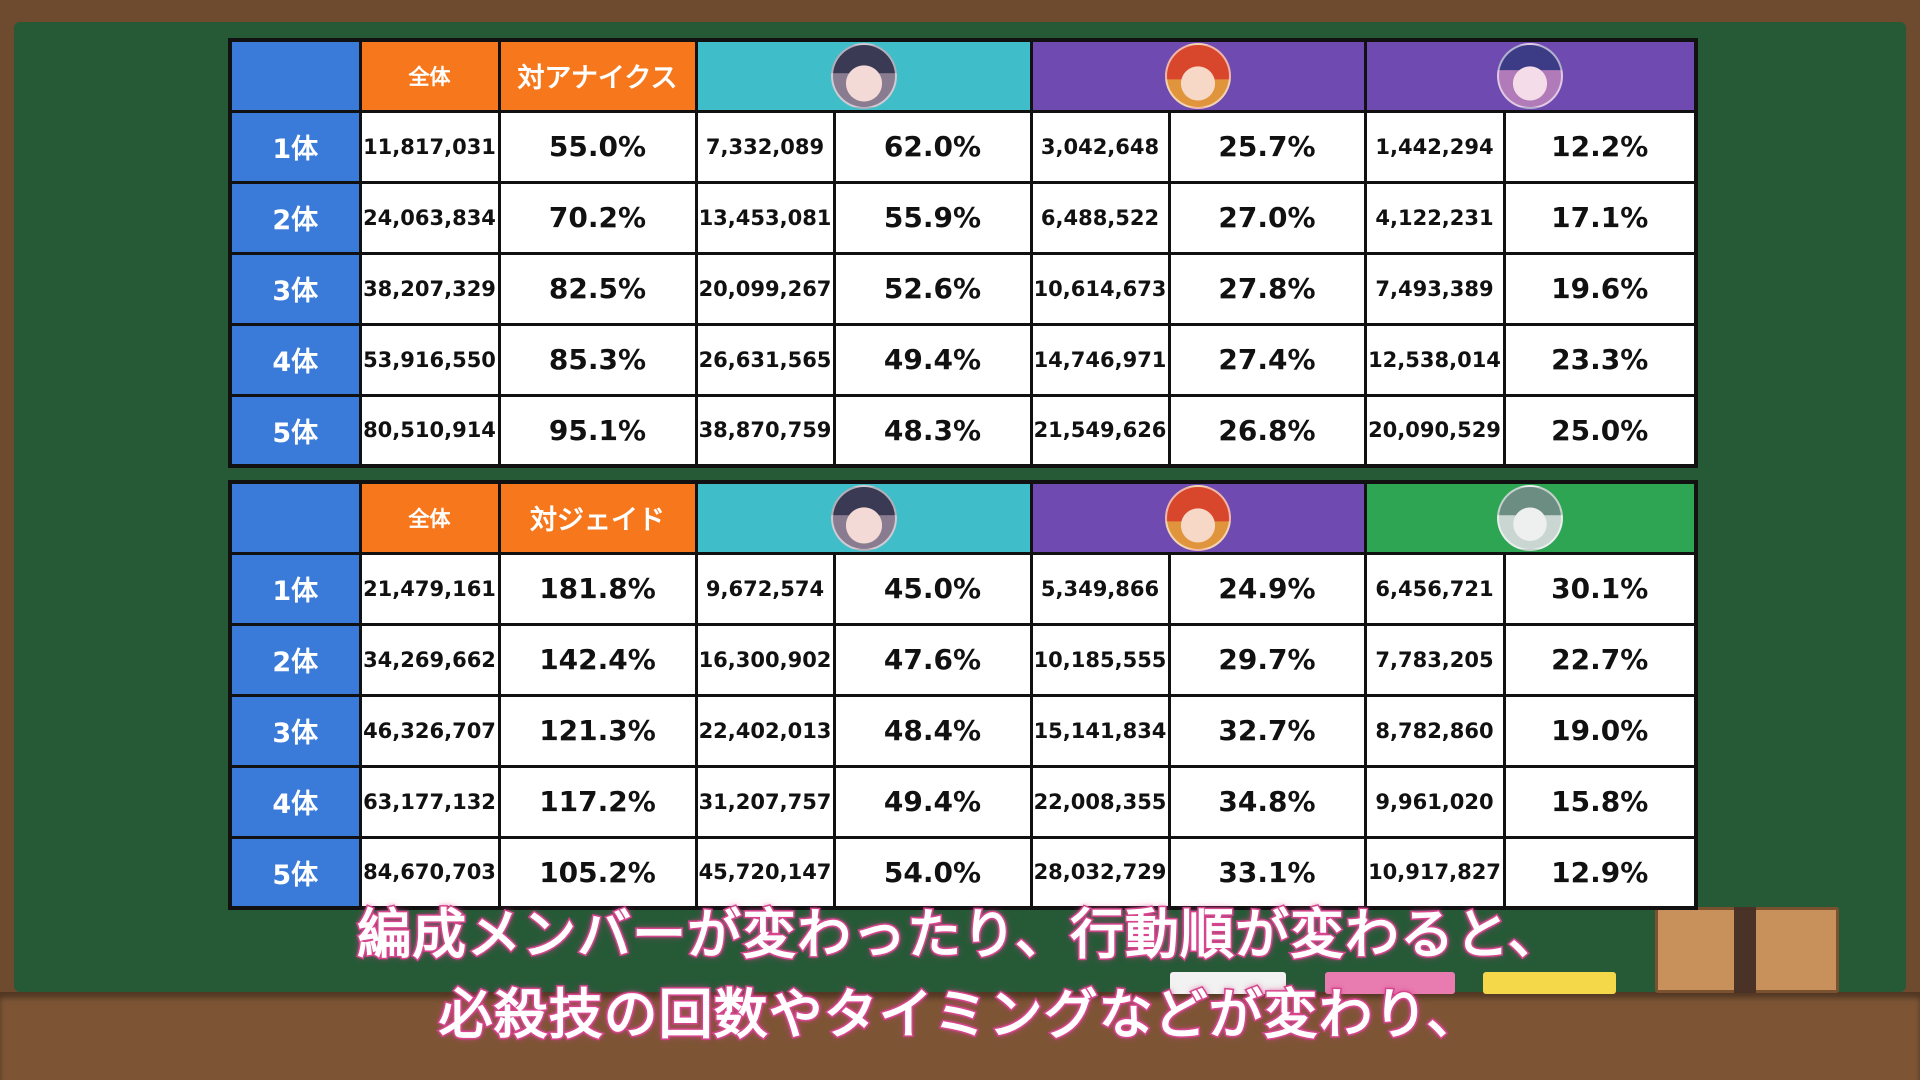 The image size is (1920, 1080). I want to click on char3-value: 12,538,014, so click(1434, 359).